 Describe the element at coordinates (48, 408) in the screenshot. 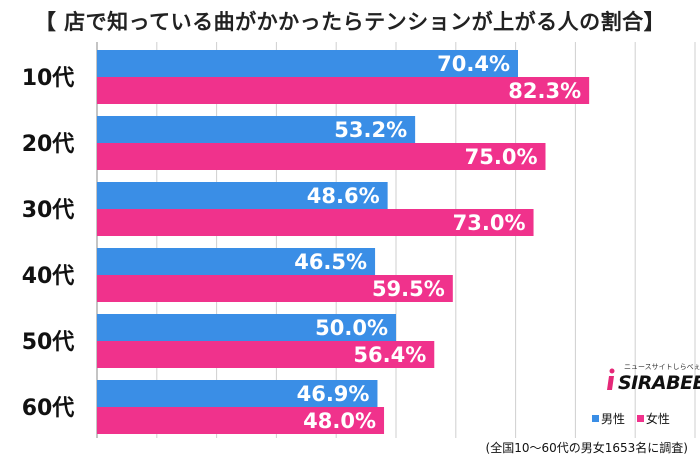

I see `category-label: 60代` at that location.